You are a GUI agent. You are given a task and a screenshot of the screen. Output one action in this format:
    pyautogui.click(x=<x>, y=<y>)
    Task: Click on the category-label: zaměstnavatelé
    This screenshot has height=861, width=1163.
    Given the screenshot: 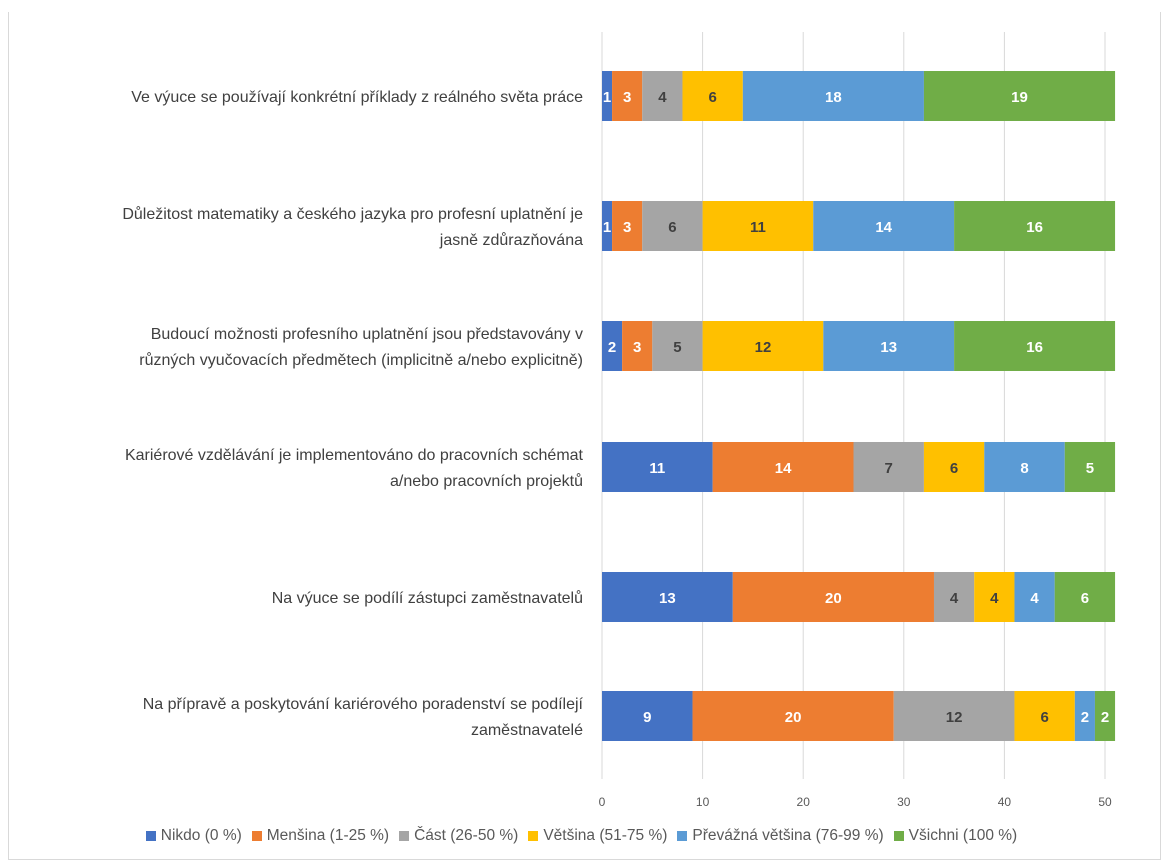 What is the action you would take?
    pyautogui.click(x=527, y=730)
    